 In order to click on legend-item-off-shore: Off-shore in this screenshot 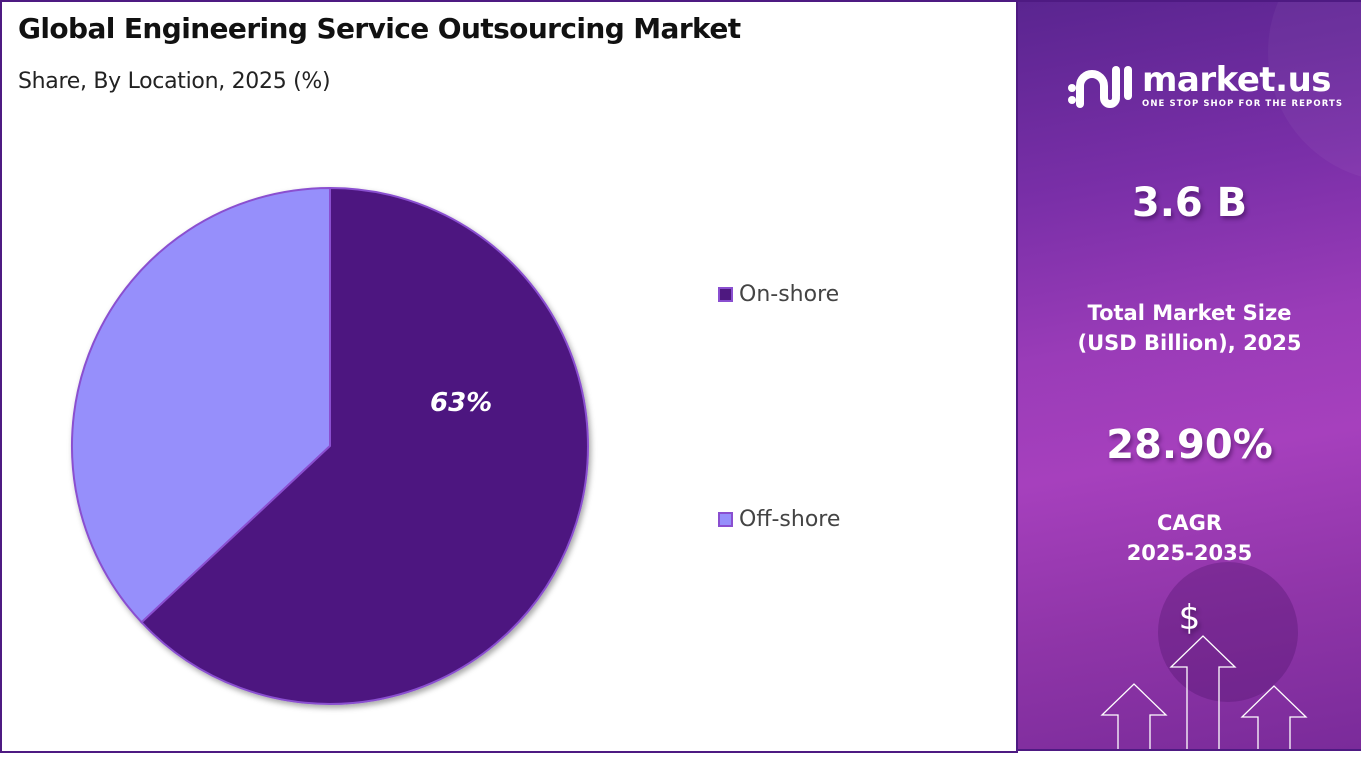, I will do `click(779, 519)`.